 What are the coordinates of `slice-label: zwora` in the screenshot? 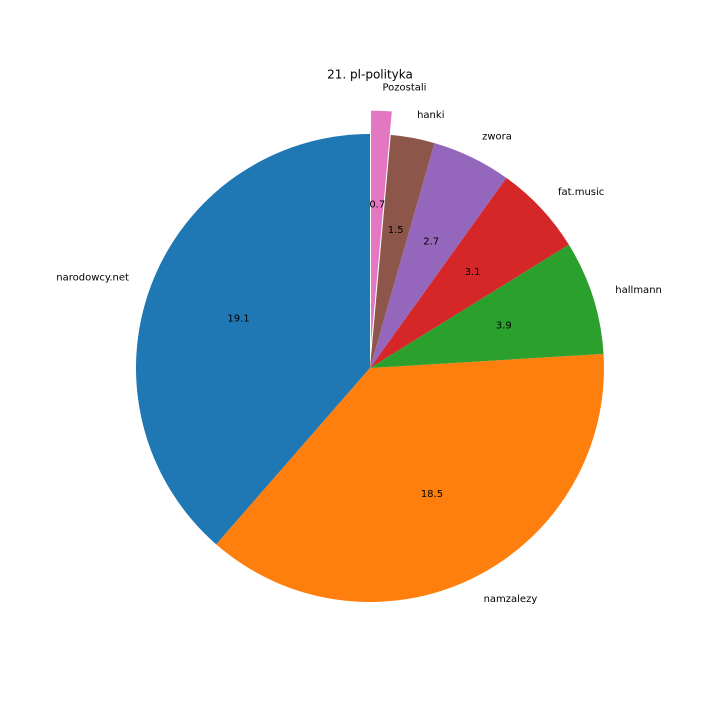 It's located at (497, 136).